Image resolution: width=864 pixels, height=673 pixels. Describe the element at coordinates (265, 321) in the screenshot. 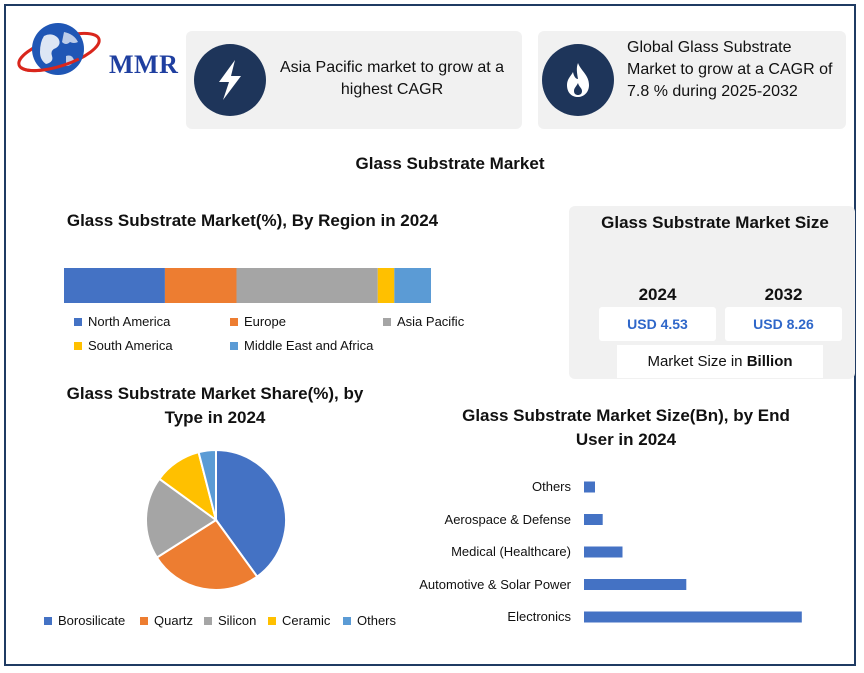

I see `legend-label: Europe` at that location.